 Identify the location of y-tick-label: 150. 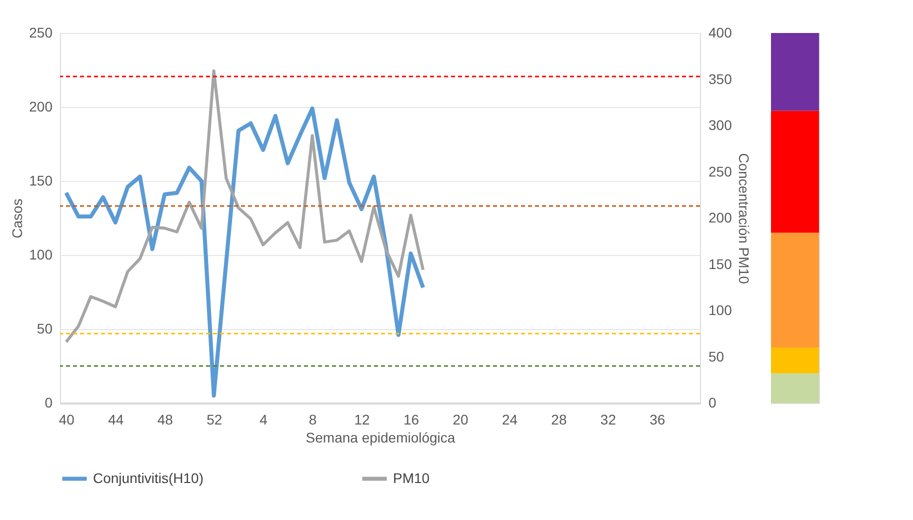
(41, 180).